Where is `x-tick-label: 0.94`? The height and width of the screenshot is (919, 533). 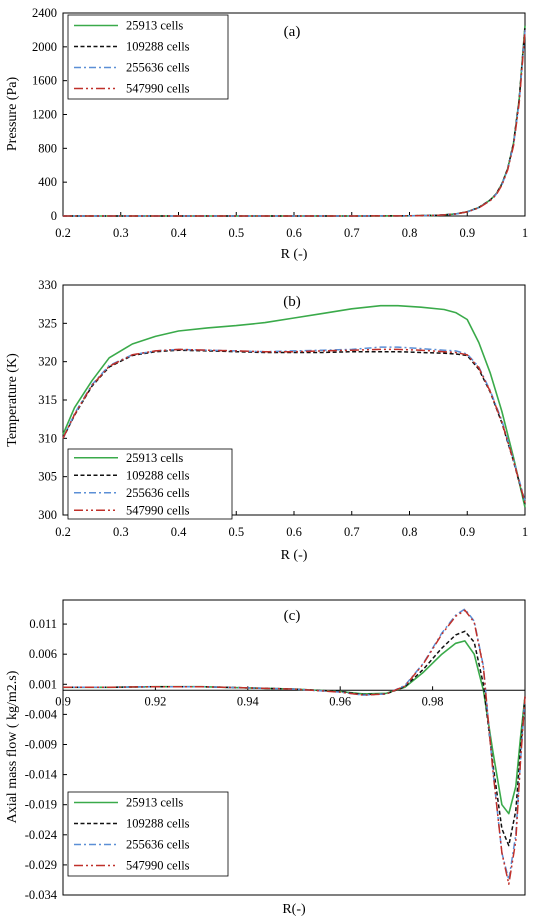
x-tick-label: 0.94 is located at coordinates (248, 701).